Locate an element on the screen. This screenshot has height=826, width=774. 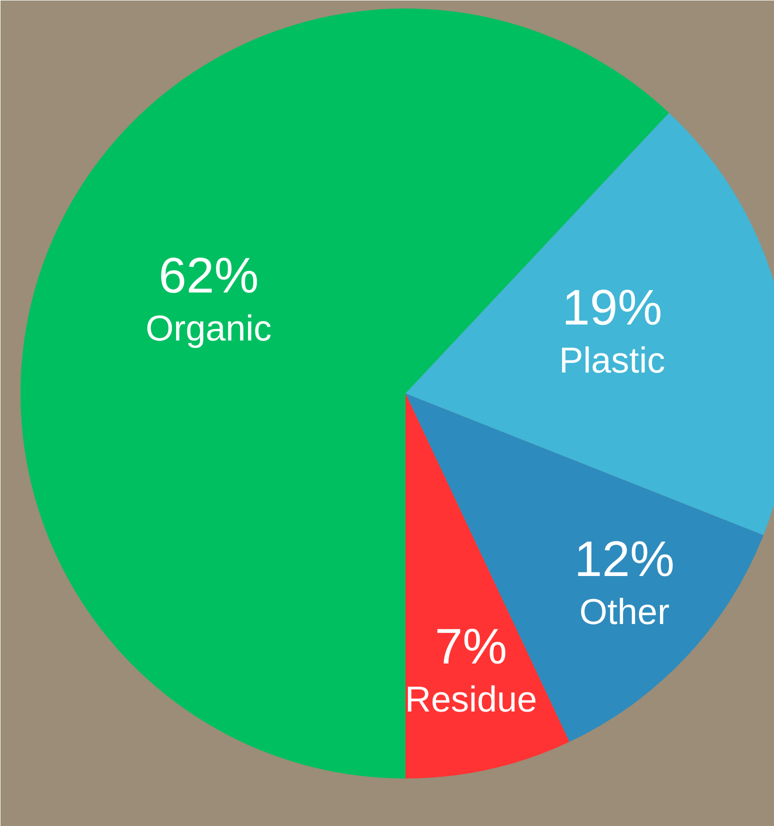
slice-label: Plastic is located at coordinates (612, 359).